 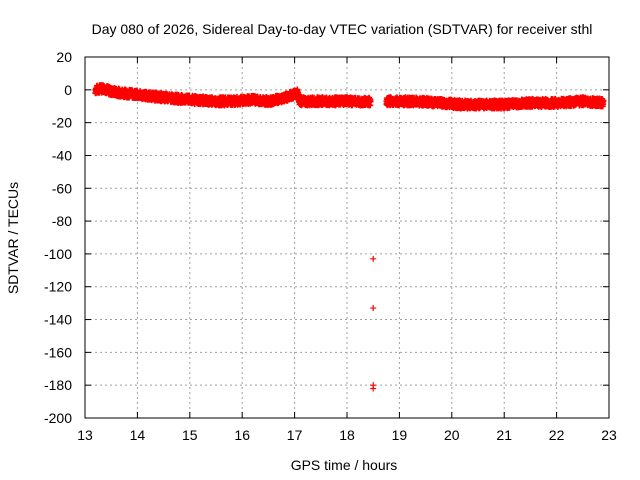 I want to click on x-tick-label: 14, so click(x=138, y=435).